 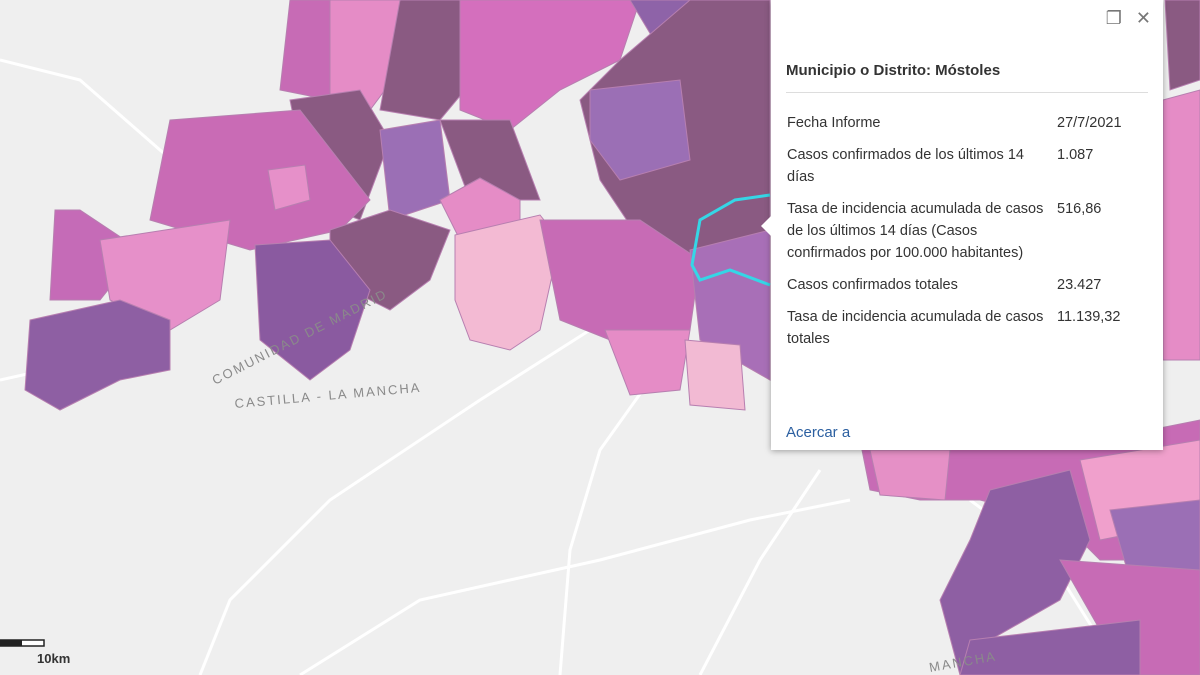 What do you see at coordinates (967, 92) in the screenshot?
I see `separator` at bounding box center [967, 92].